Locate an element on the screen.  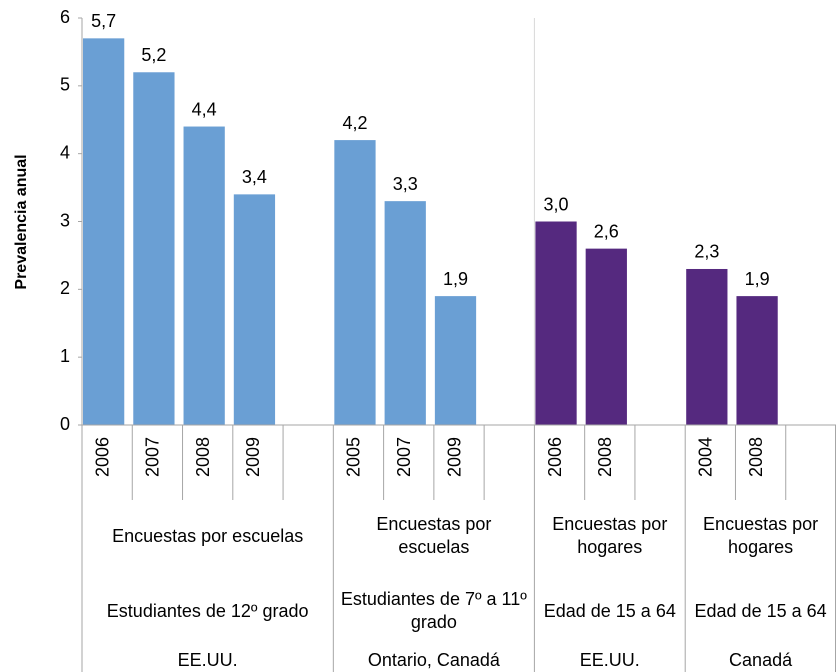
y-tick-label: 6 is located at coordinates (65, 17).